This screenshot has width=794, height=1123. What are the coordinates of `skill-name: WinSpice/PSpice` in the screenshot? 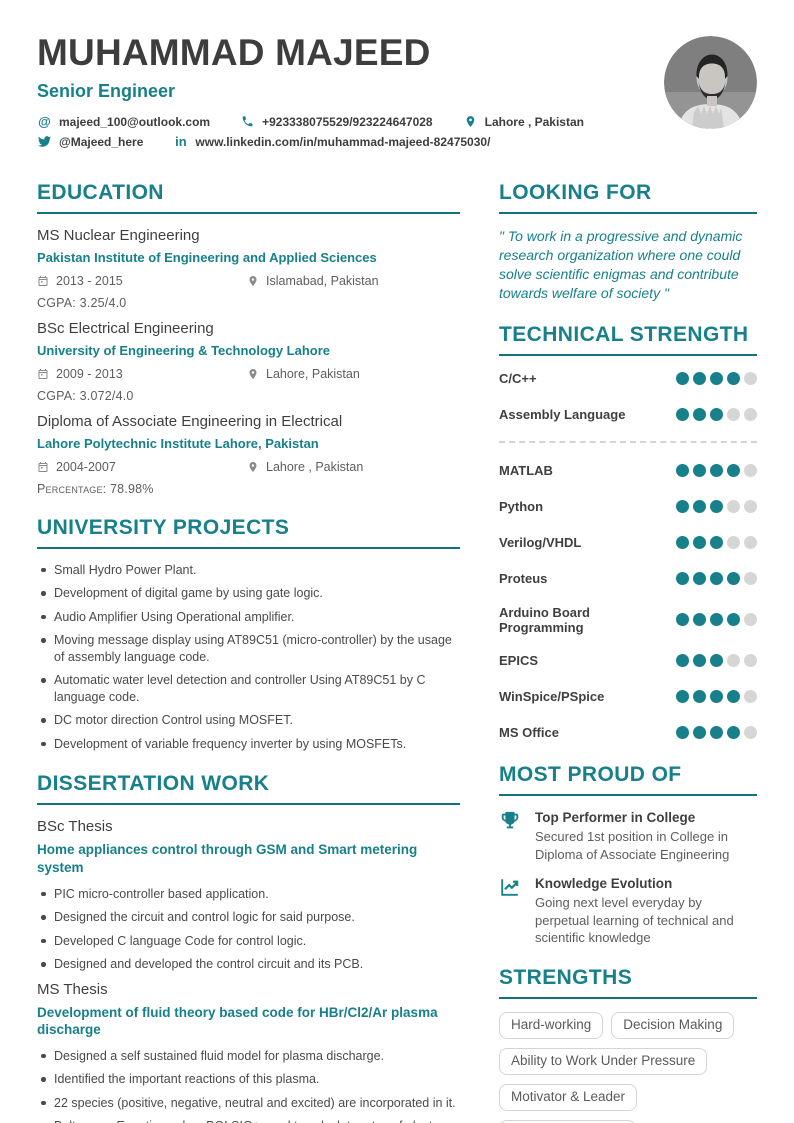 It's located at (552, 697).